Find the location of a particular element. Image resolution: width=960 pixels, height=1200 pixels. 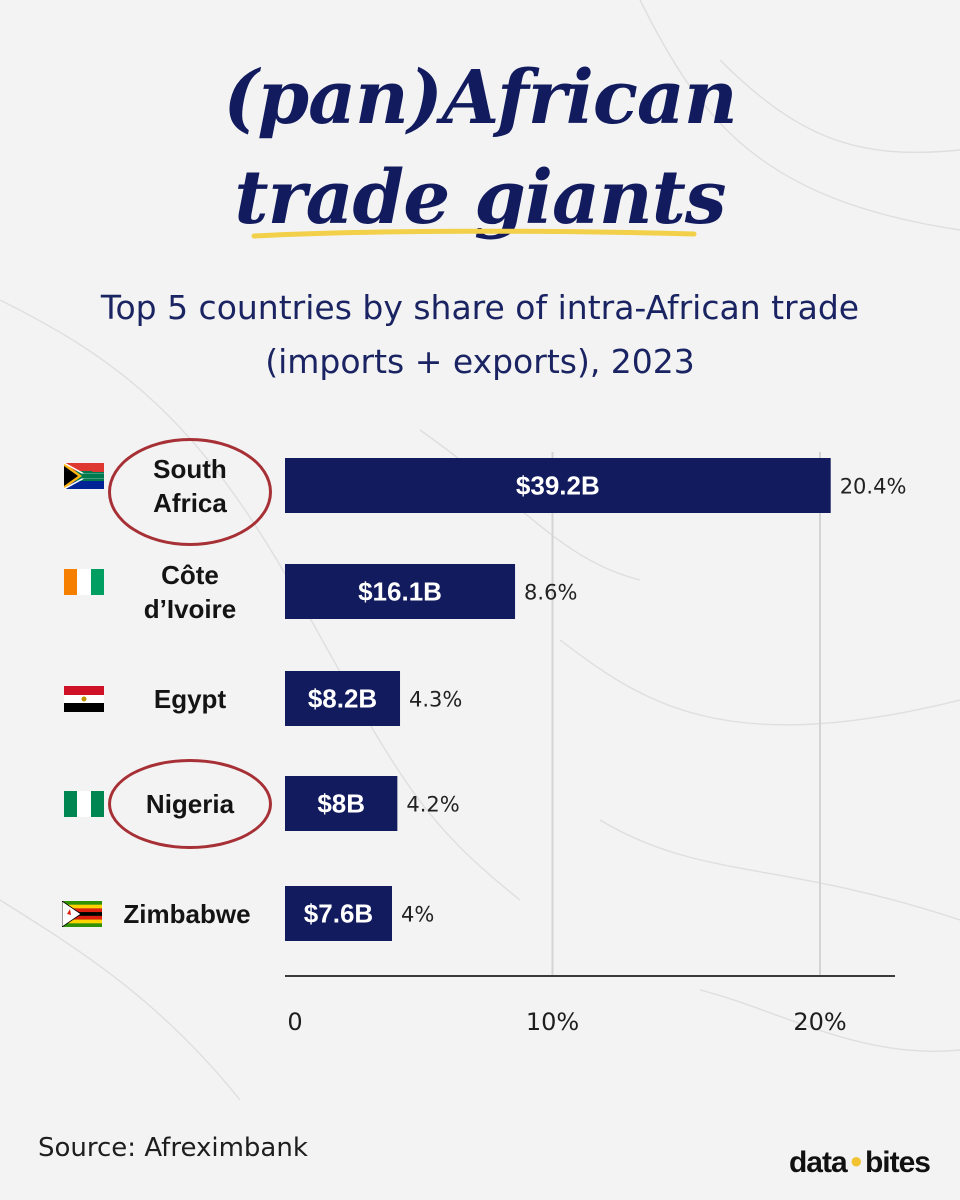

category-label: Côte d’Ivoire is located at coordinates (190, 592).